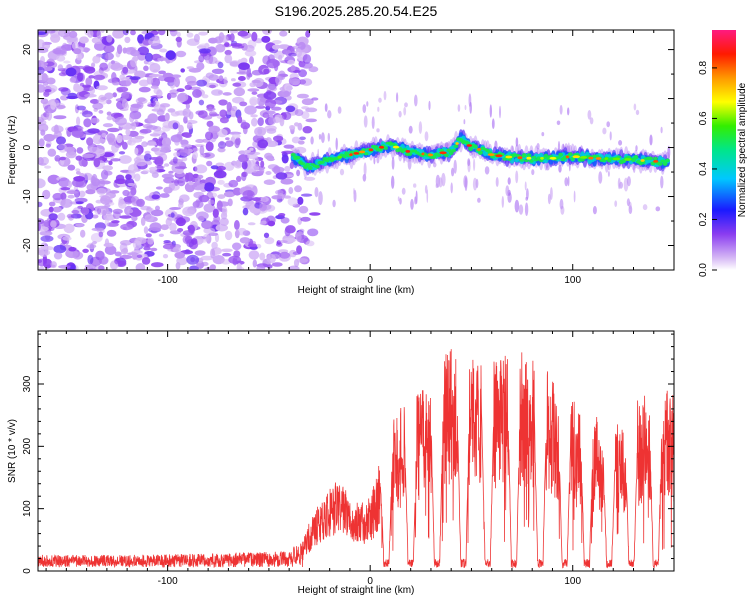  What do you see at coordinates (12, 150) in the screenshot?
I see `spectrogram-ylabel: Frequency (Hz)` at bounding box center [12, 150].